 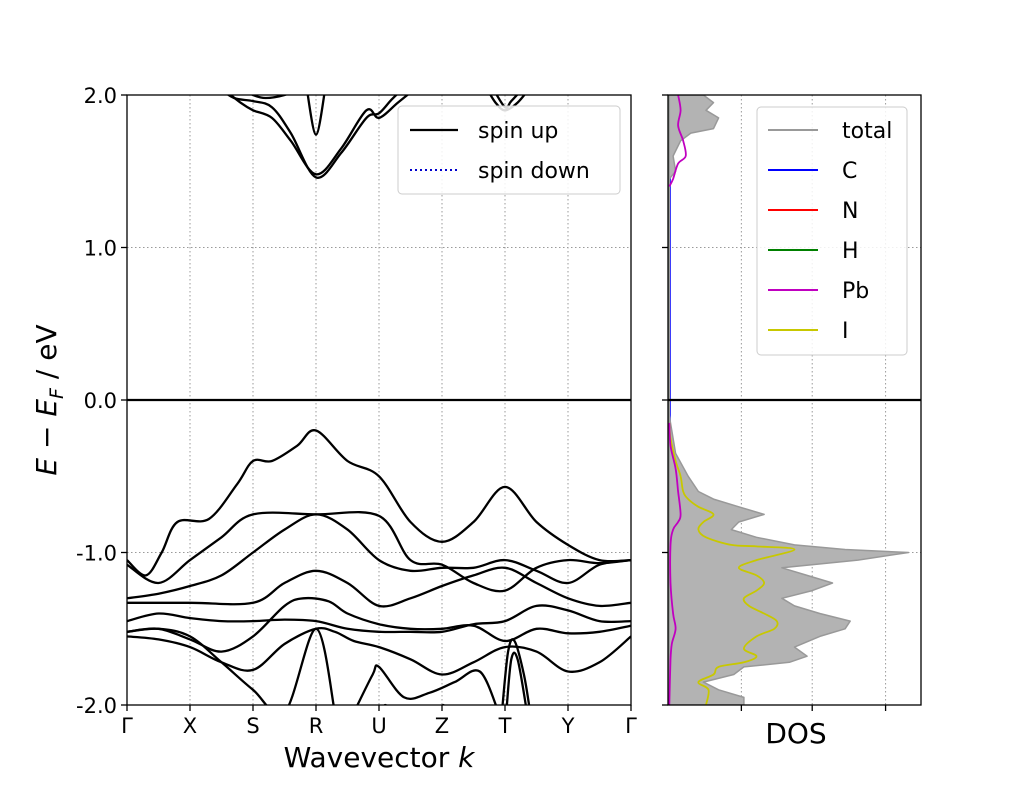 What do you see at coordinates (505, 726) in the screenshot?
I see `band-x-tick-label: T` at bounding box center [505, 726].